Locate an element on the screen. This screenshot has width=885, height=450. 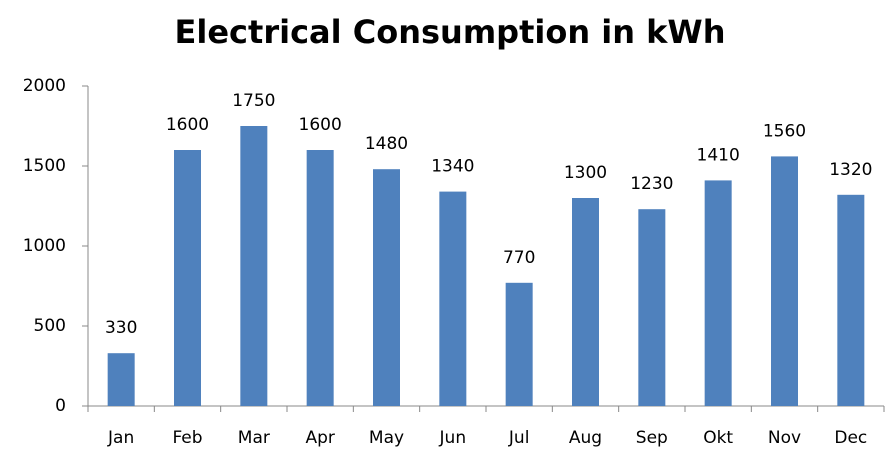
data-label: 1320 is located at coordinates (850, 170).